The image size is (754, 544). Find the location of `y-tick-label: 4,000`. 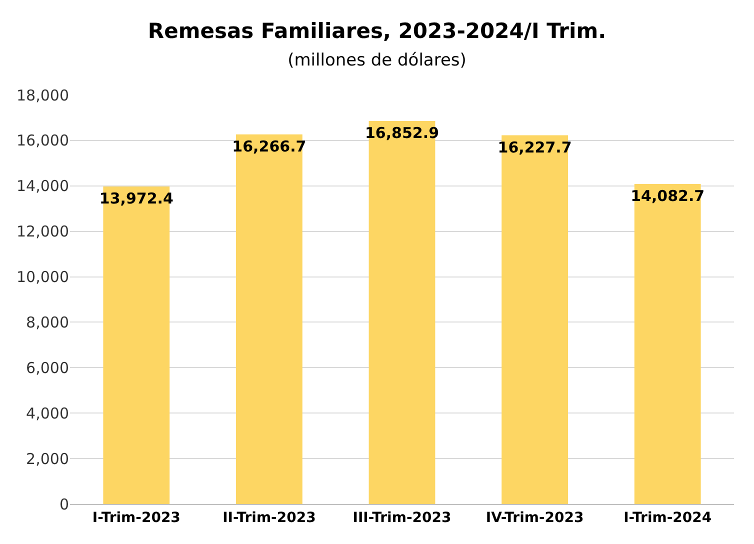

y-tick-label: 4,000 is located at coordinates (47, 413).